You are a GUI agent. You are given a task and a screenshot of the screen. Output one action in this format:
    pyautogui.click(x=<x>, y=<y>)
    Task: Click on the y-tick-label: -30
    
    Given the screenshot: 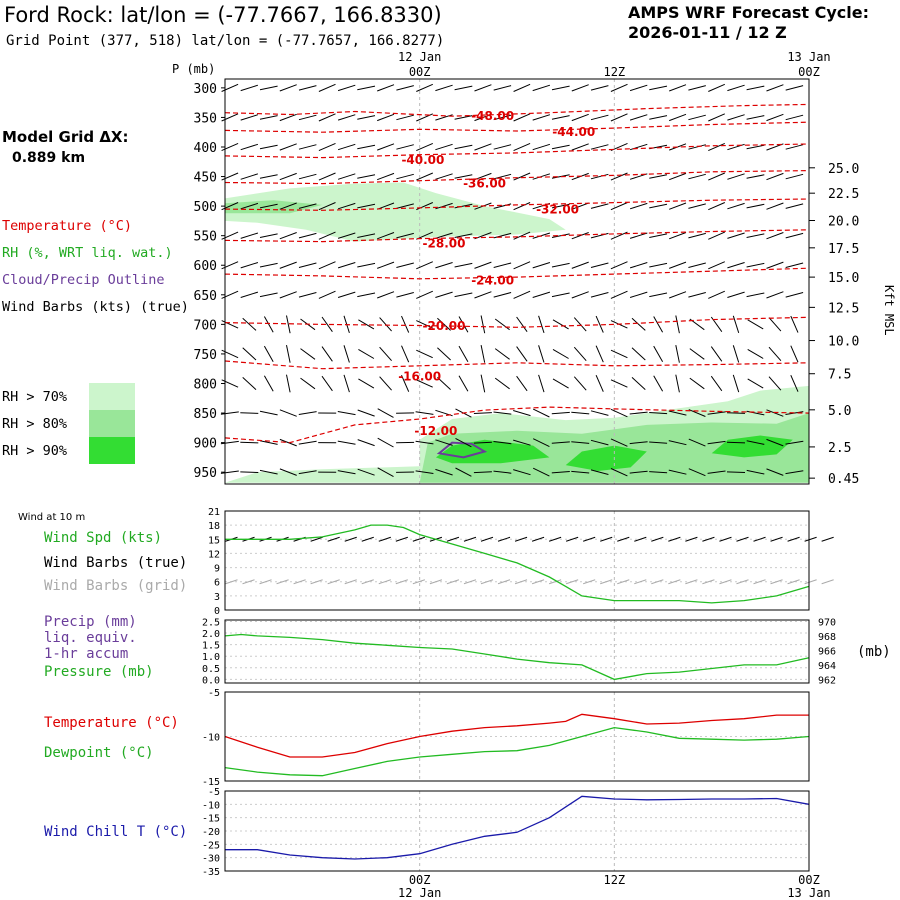 What is the action you would take?
    pyautogui.click(x=211, y=859)
    